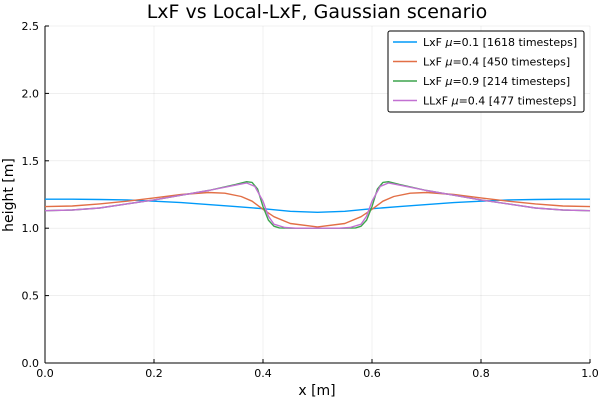 This screenshot has height=400, width=600. What do you see at coordinates (9, 195) in the screenshot?
I see `y-axis-title: height [m]` at bounding box center [9, 195].